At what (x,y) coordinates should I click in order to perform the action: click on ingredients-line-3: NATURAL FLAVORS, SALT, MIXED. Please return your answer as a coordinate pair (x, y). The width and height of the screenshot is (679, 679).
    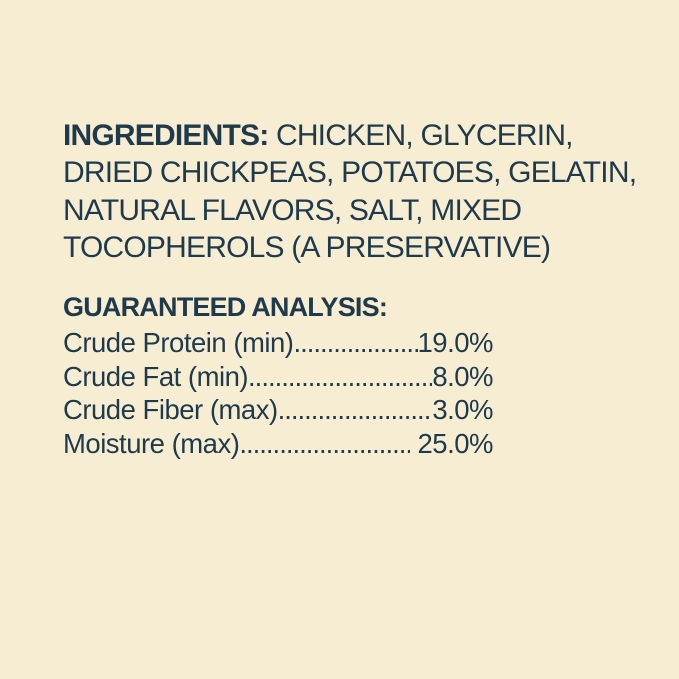
    Looking at the image, I should click on (292, 210).